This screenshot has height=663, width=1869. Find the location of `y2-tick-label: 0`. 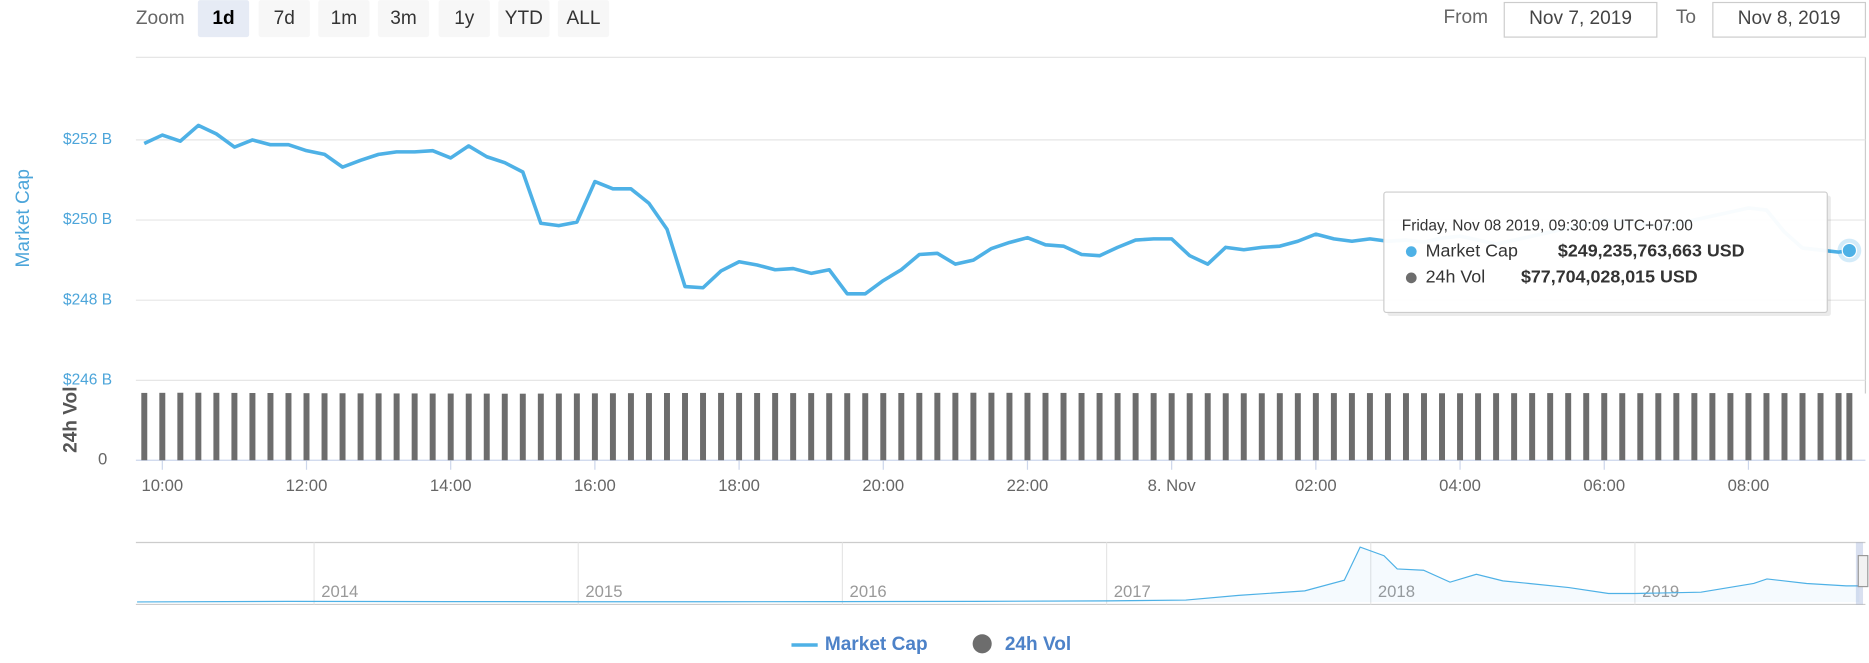

y2-tick-label: 0 is located at coordinates (102, 459).